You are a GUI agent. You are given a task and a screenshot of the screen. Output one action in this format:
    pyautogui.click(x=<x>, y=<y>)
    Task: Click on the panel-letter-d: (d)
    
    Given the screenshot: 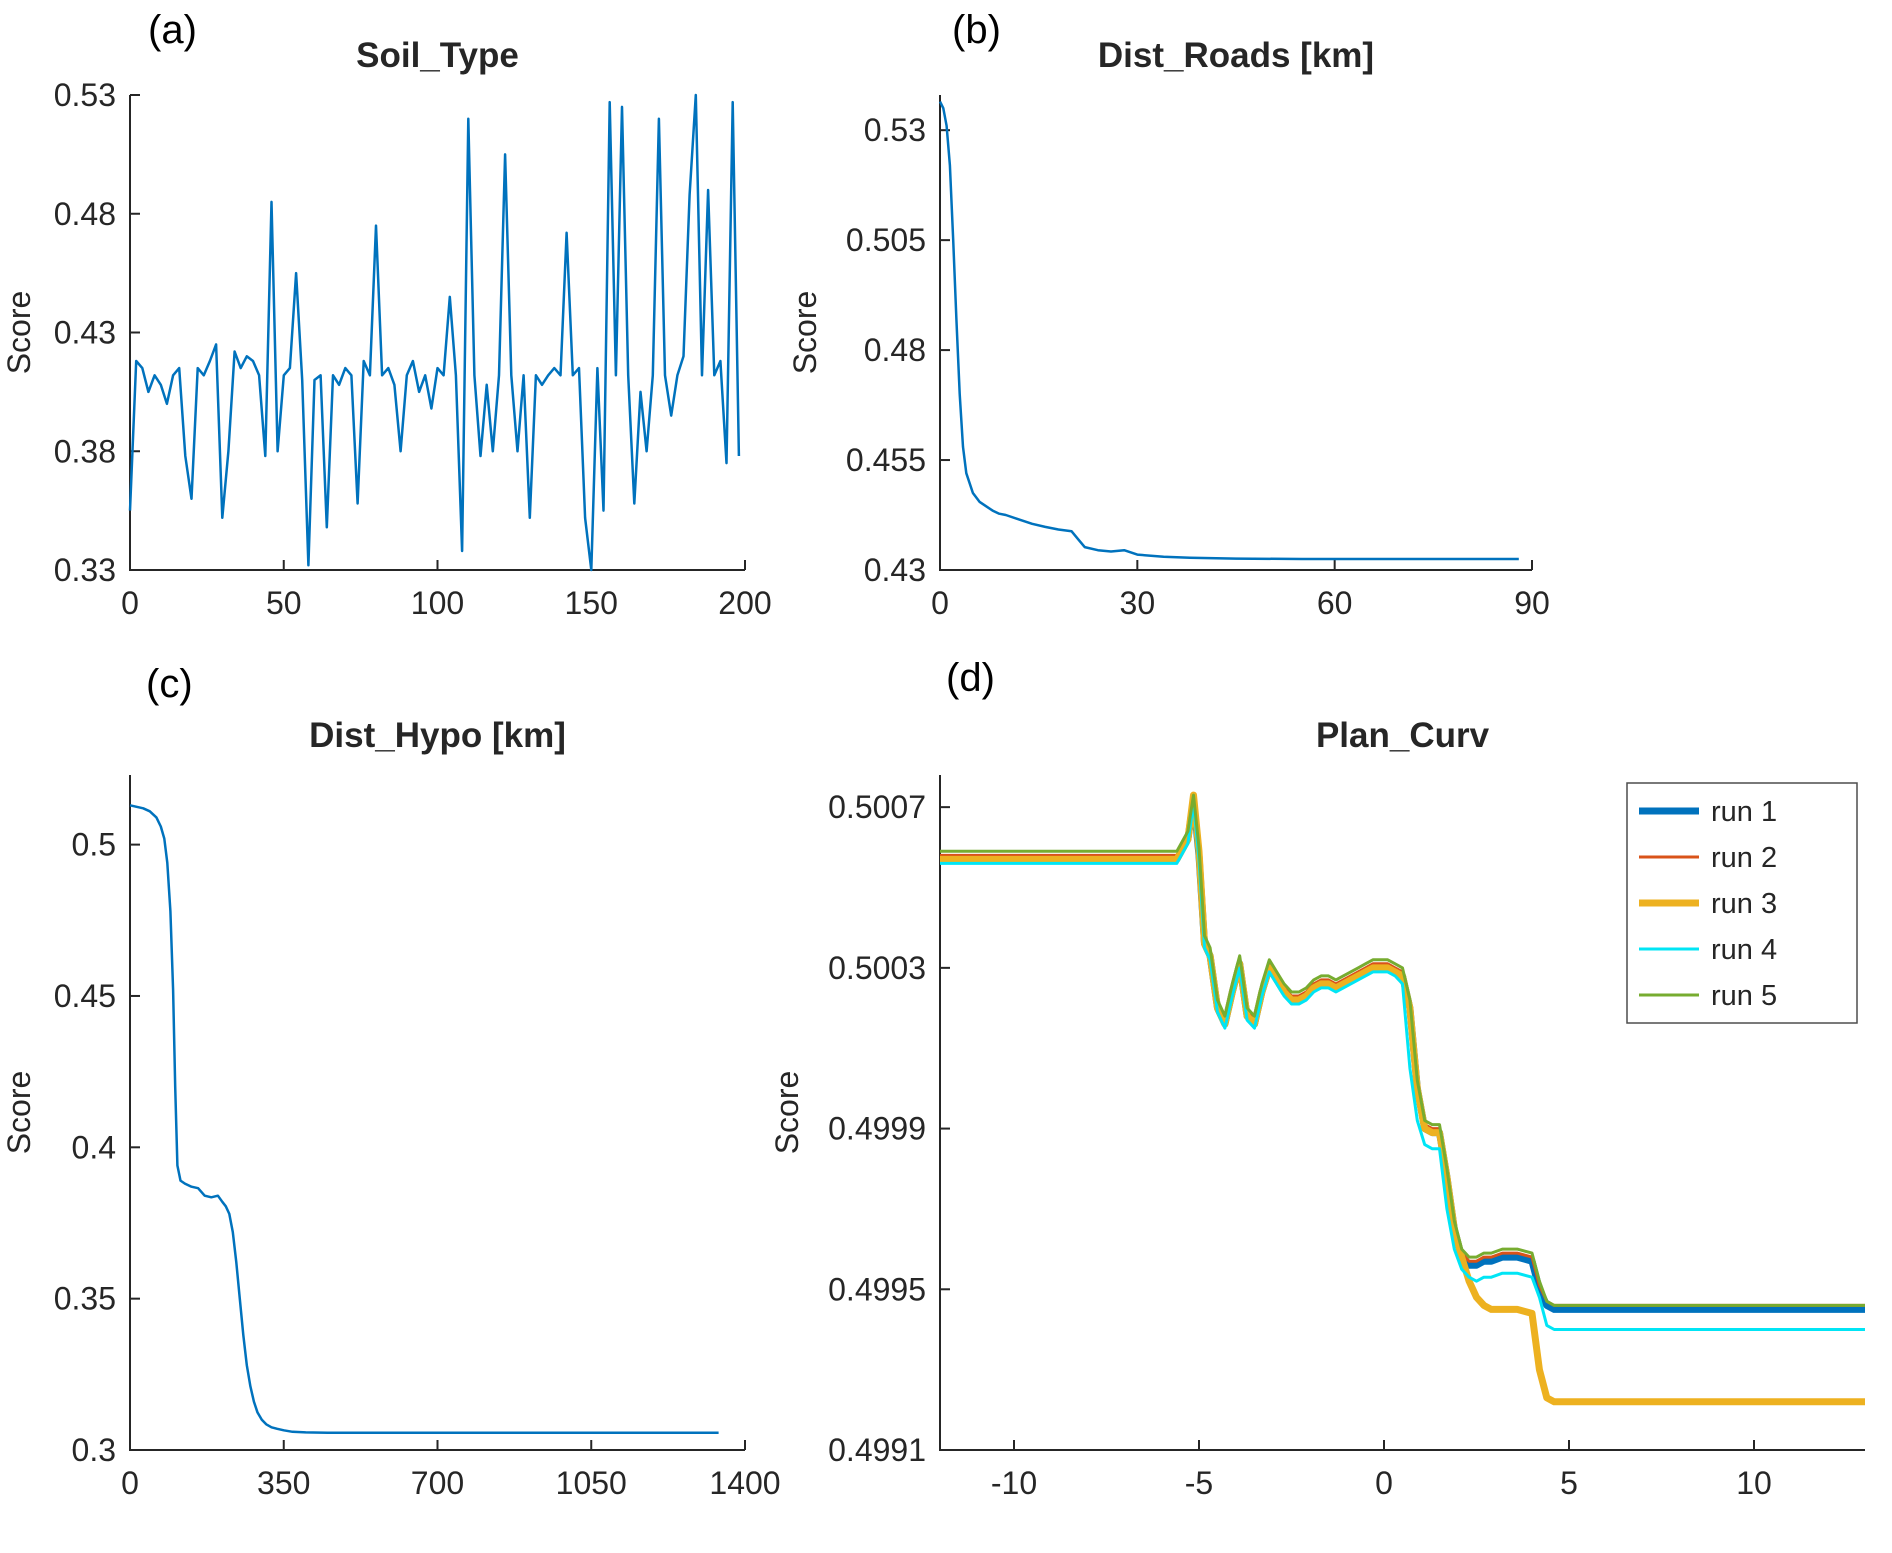 What is the action you would take?
    pyautogui.click(x=970, y=678)
    